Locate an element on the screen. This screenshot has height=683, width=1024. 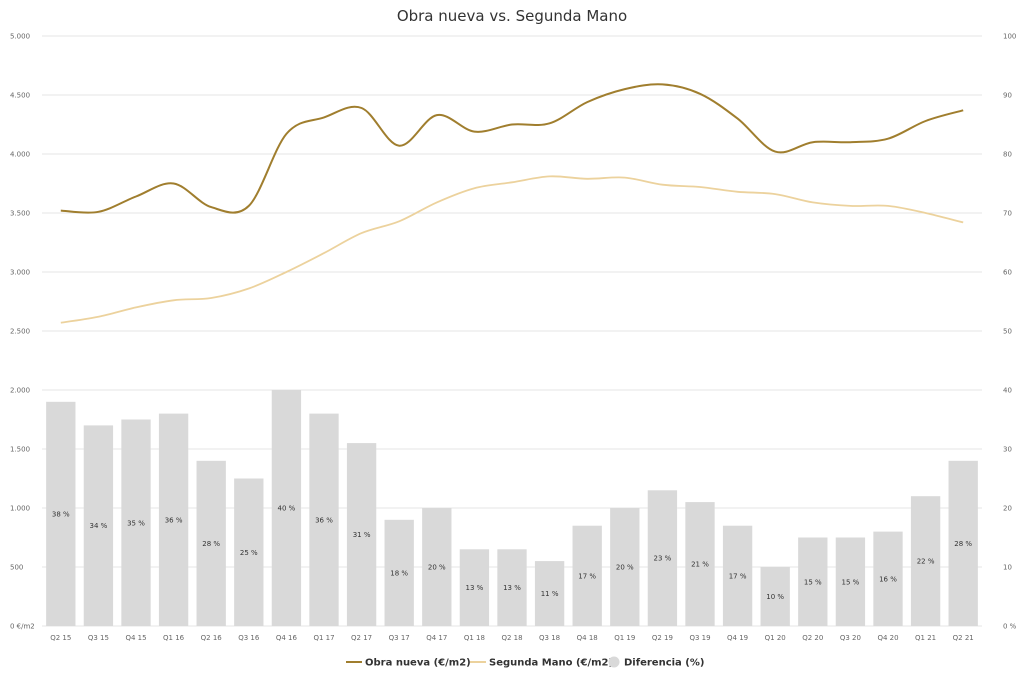
right-axis-tick-label: 60 is located at coordinates (1007, 273).